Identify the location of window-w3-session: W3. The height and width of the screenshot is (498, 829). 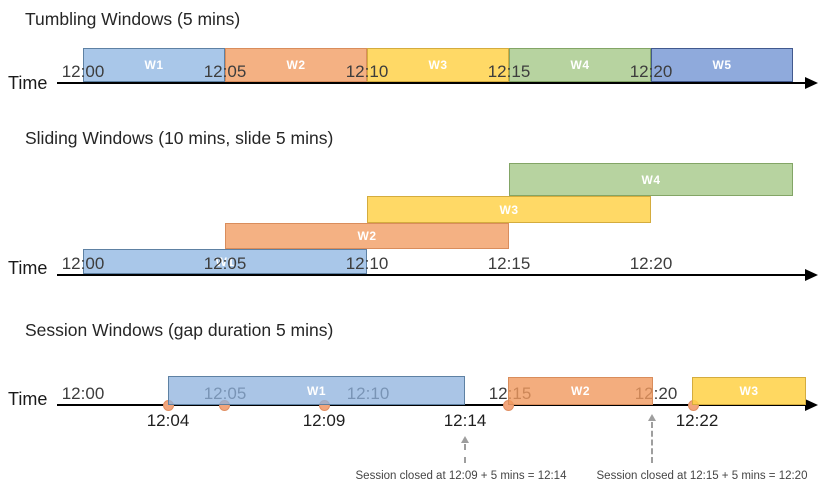
(749, 391).